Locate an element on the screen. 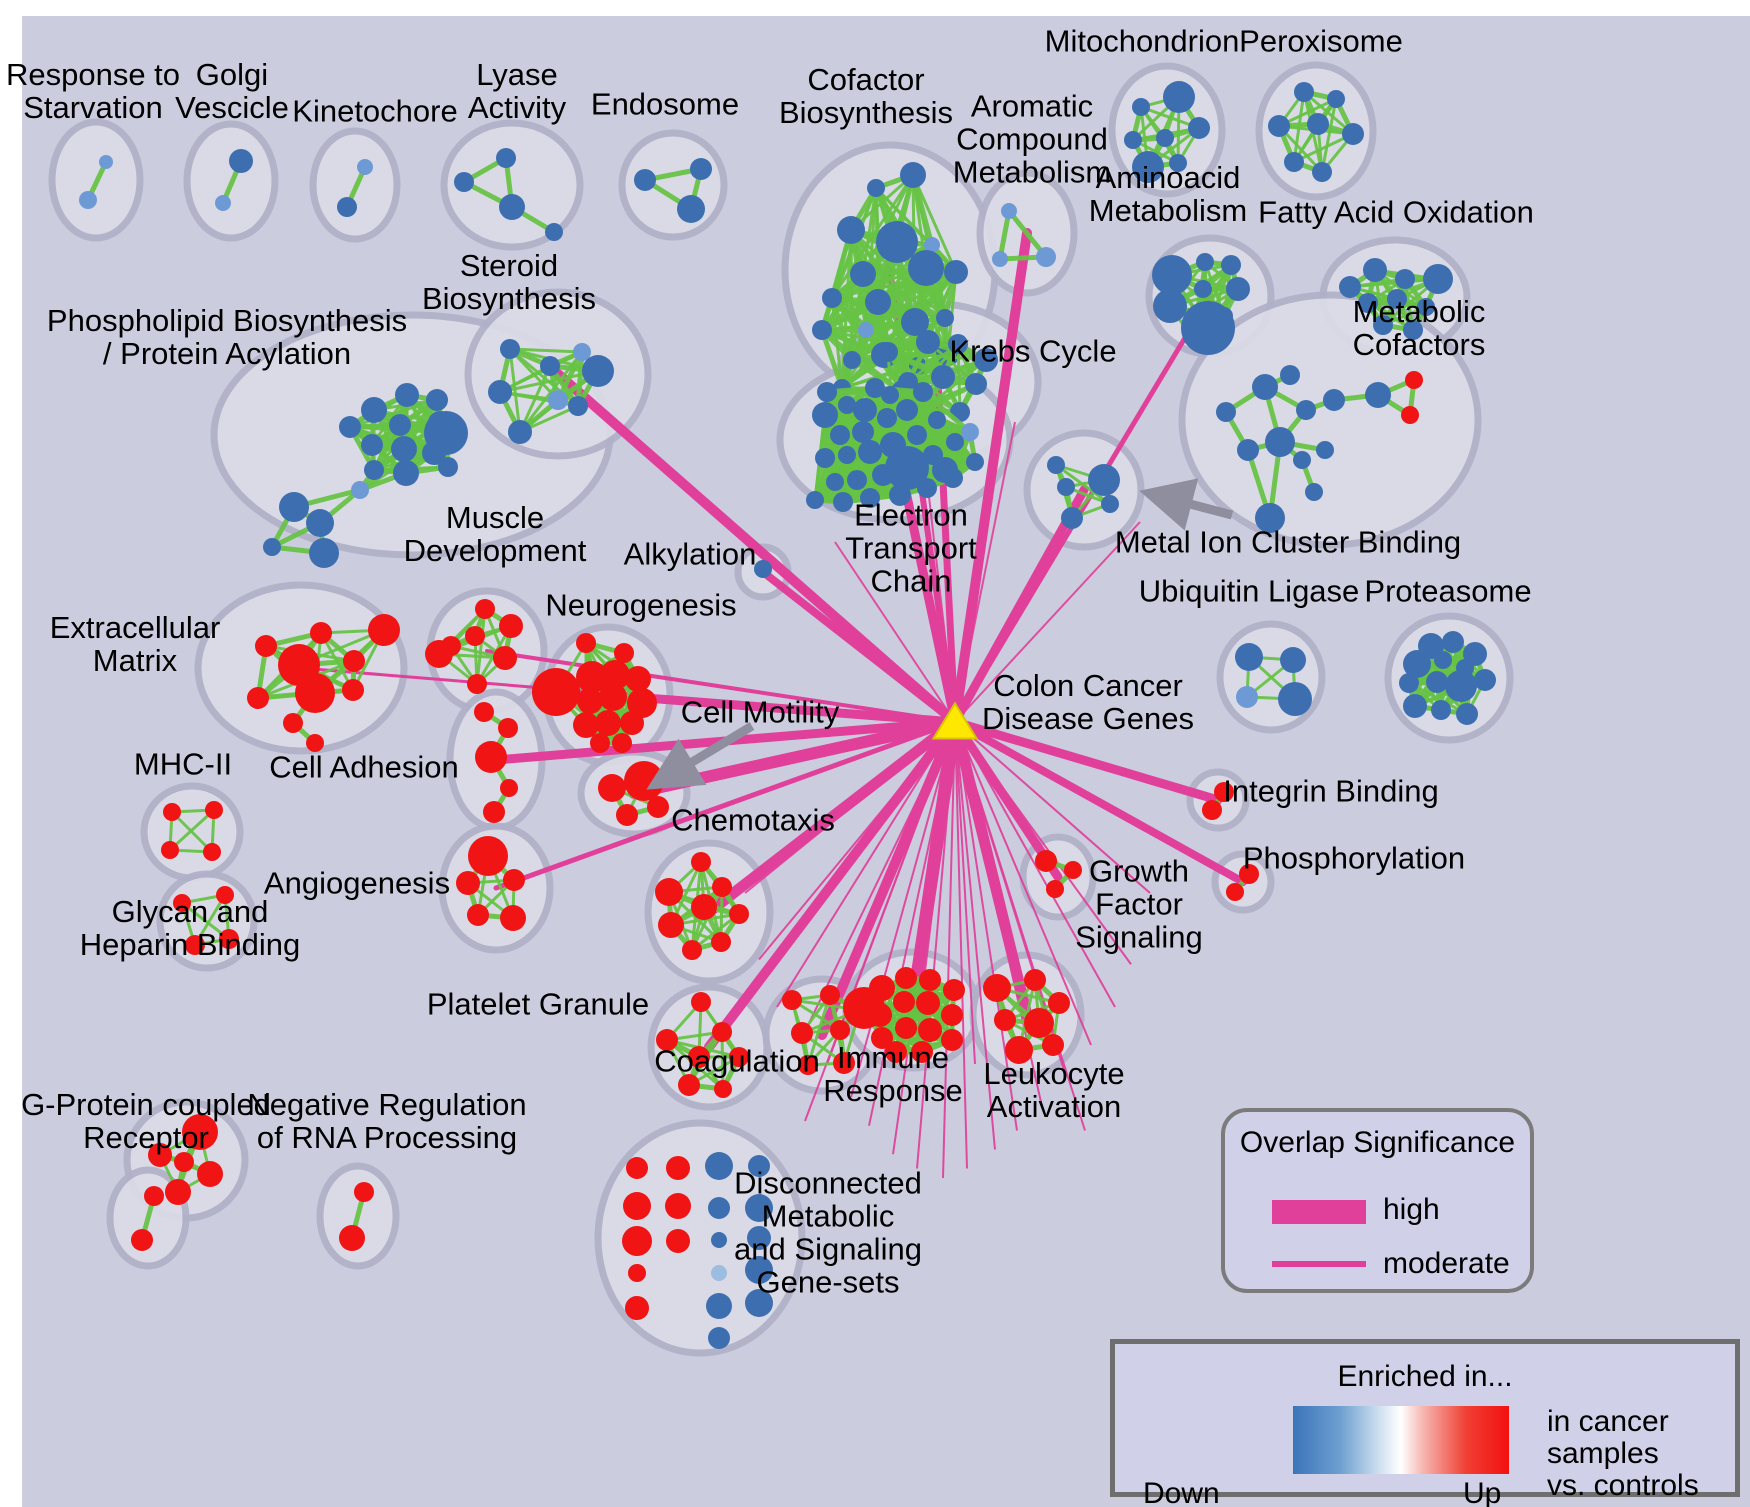  colon-cancer-disease-genes-hub is located at coordinates (955, 720).